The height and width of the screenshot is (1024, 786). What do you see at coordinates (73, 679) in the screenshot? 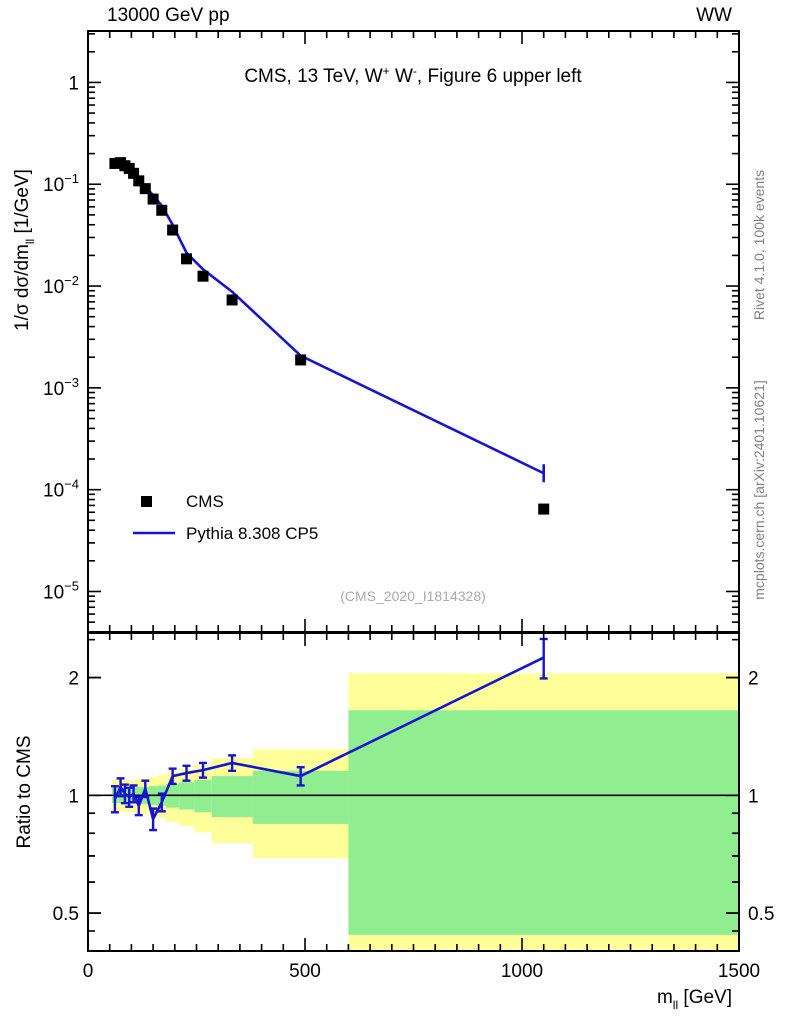
I see `ratio-y-tick-label-left: 2` at bounding box center [73, 679].